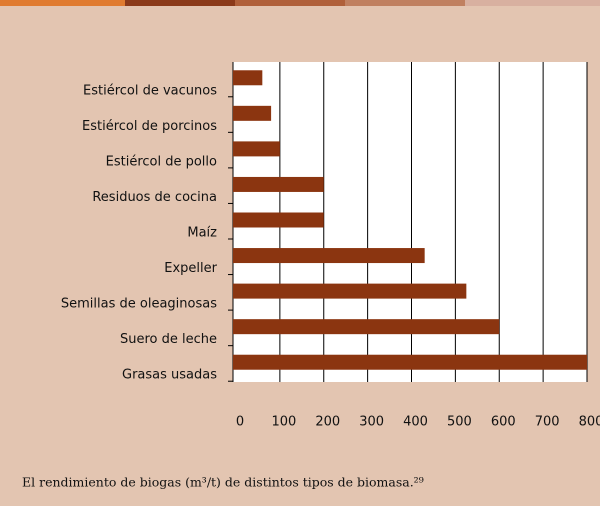  What do you see at coordinates (589, 422) in the screenshot?
I see `x-tick-label: 800` at bounding box center [589, 422].